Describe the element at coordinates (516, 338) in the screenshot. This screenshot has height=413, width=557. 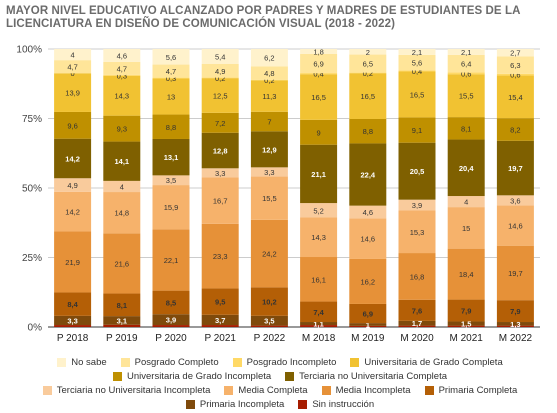
I see `x-tick-label: M 2022` at that location.